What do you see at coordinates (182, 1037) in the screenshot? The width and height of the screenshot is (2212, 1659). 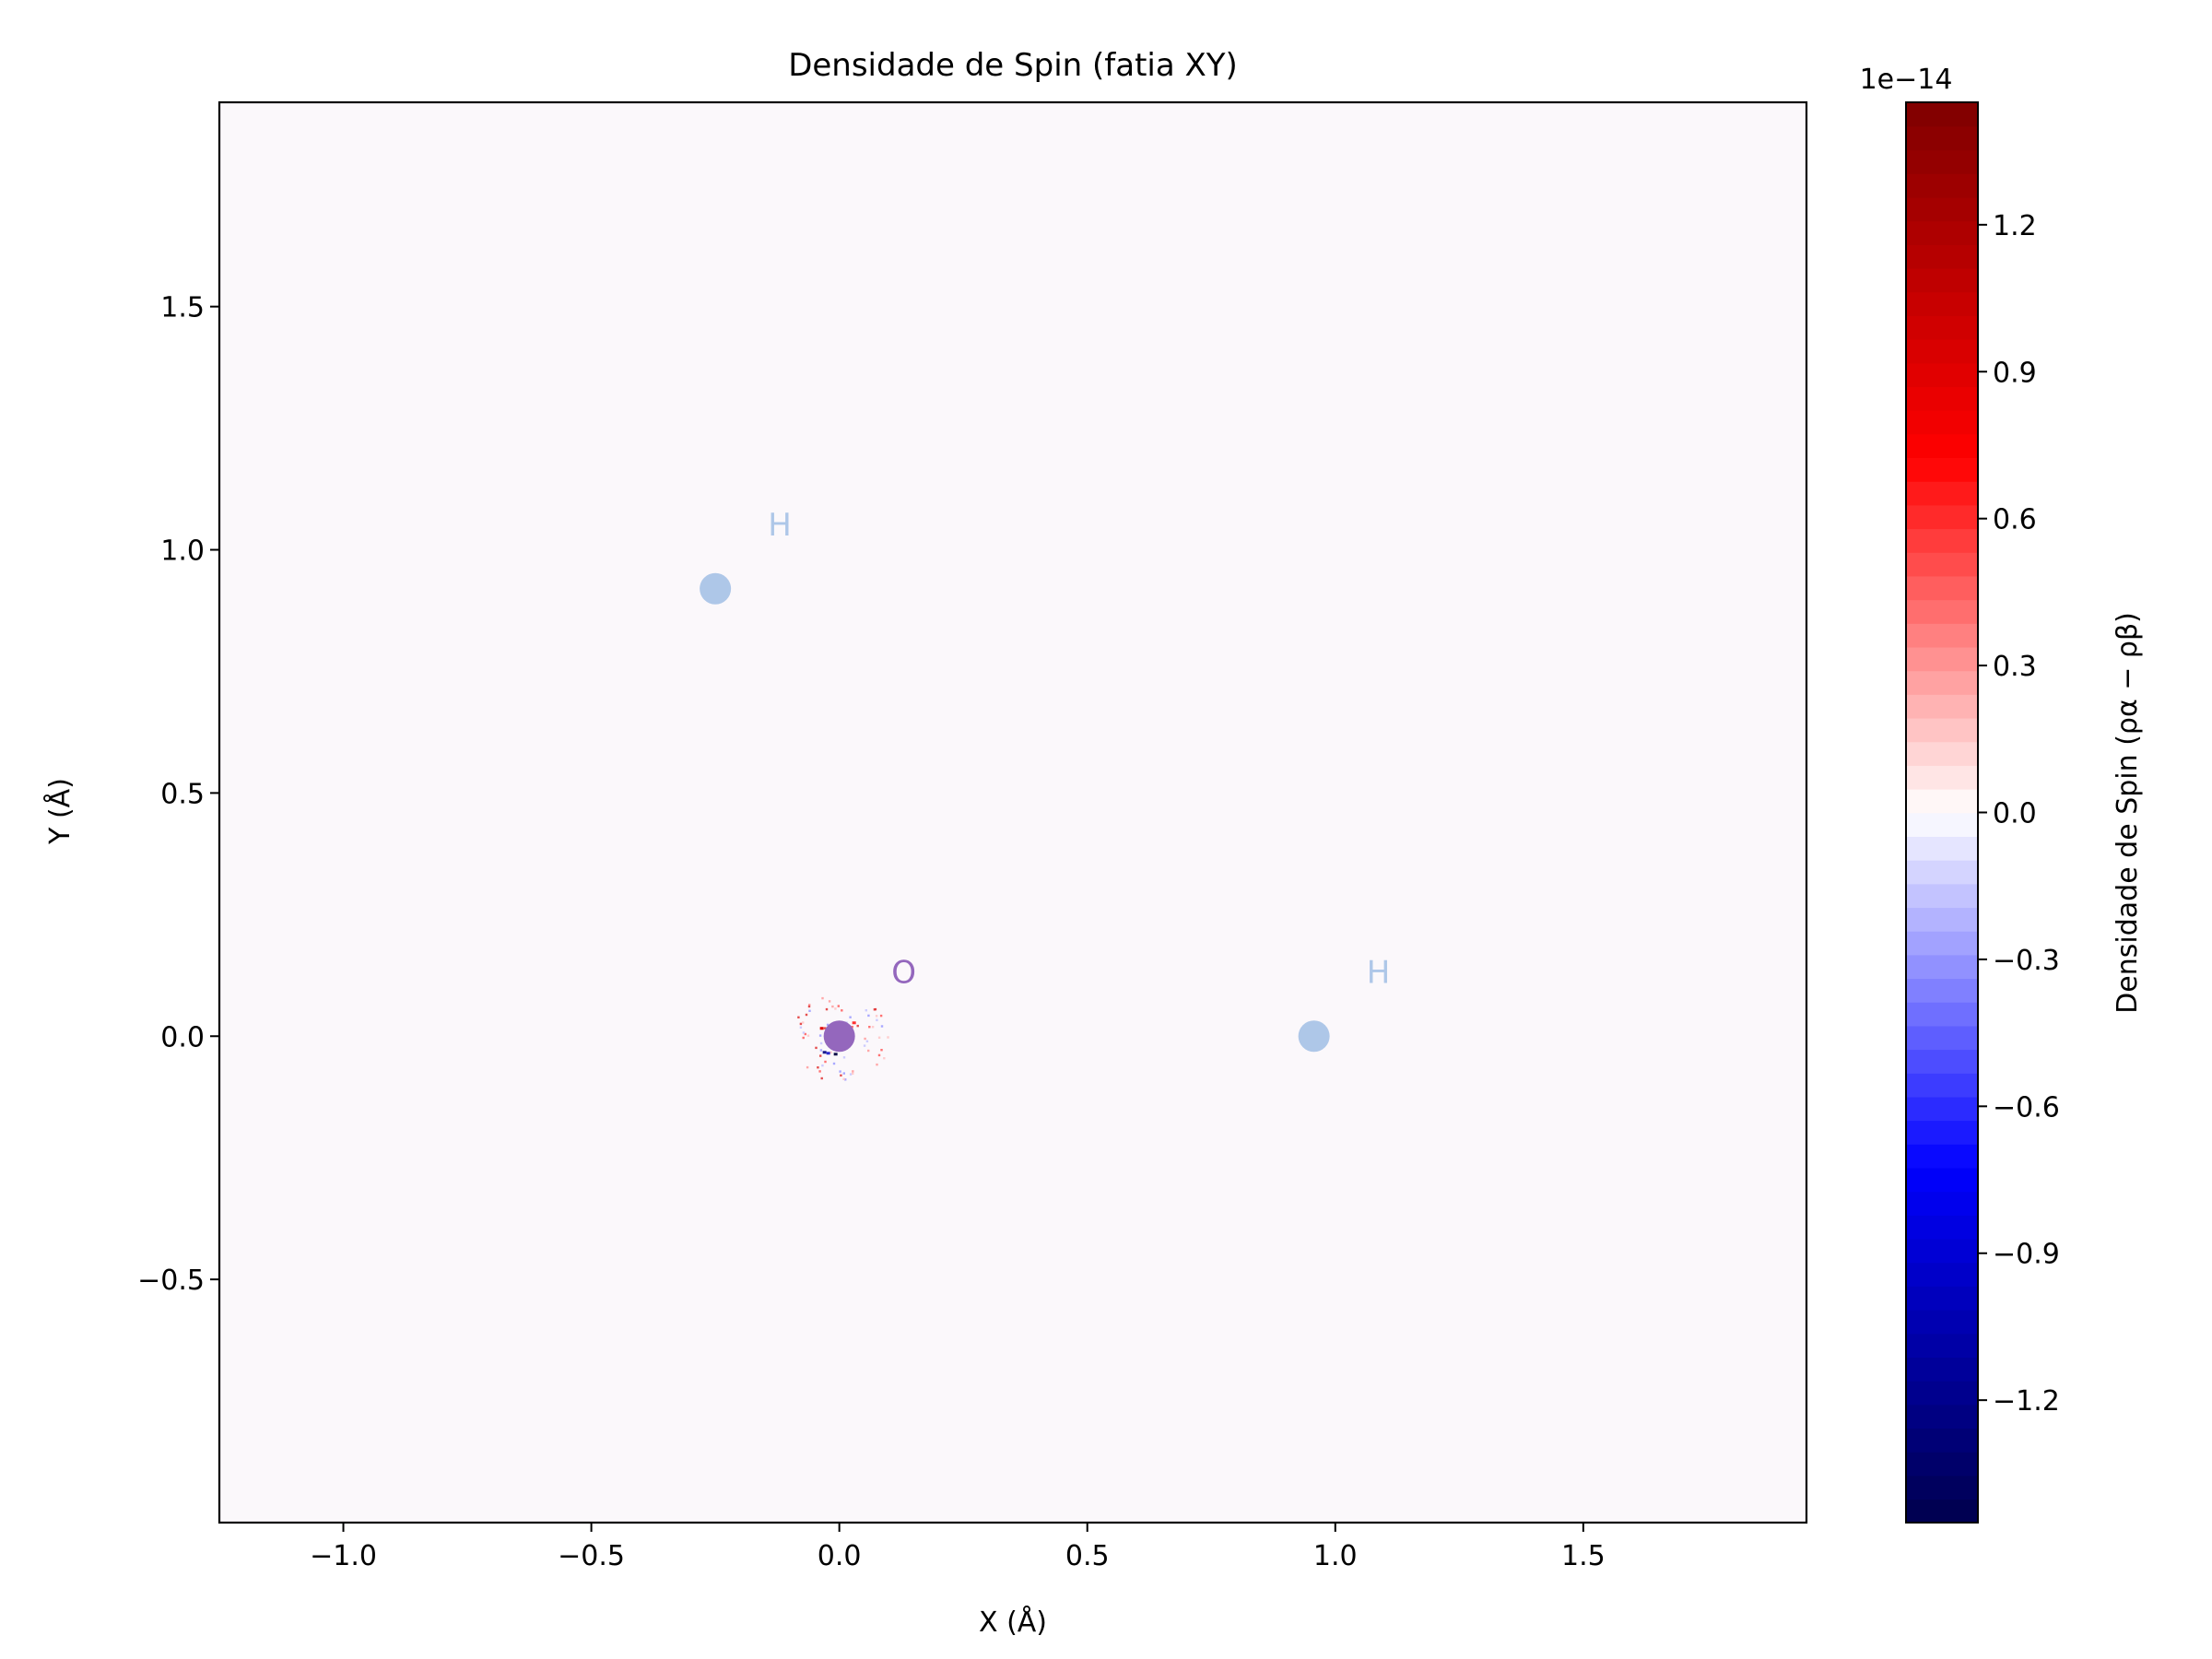 I see `y-tick-label: 0.0` at bounding box center [182, 1037].